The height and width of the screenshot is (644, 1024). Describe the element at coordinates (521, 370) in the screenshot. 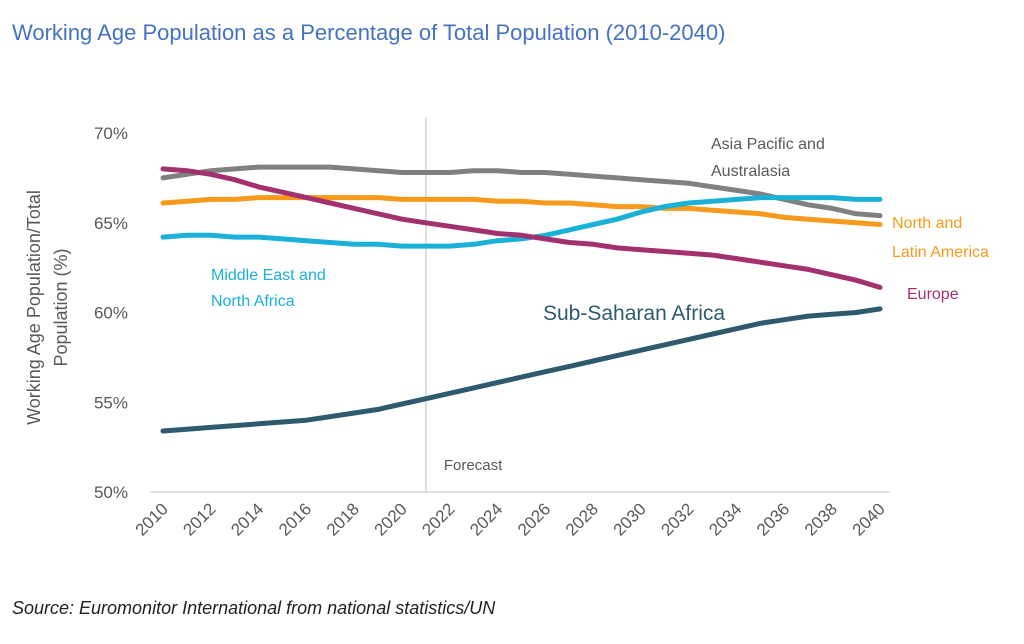

I see `series-line-sub-saharan-africa` at that location.